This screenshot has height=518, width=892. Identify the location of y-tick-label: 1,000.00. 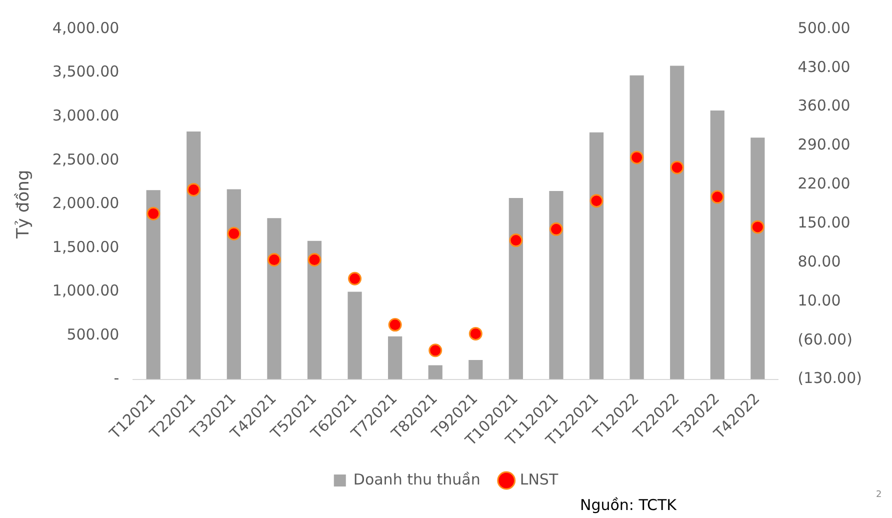
(86, 291).